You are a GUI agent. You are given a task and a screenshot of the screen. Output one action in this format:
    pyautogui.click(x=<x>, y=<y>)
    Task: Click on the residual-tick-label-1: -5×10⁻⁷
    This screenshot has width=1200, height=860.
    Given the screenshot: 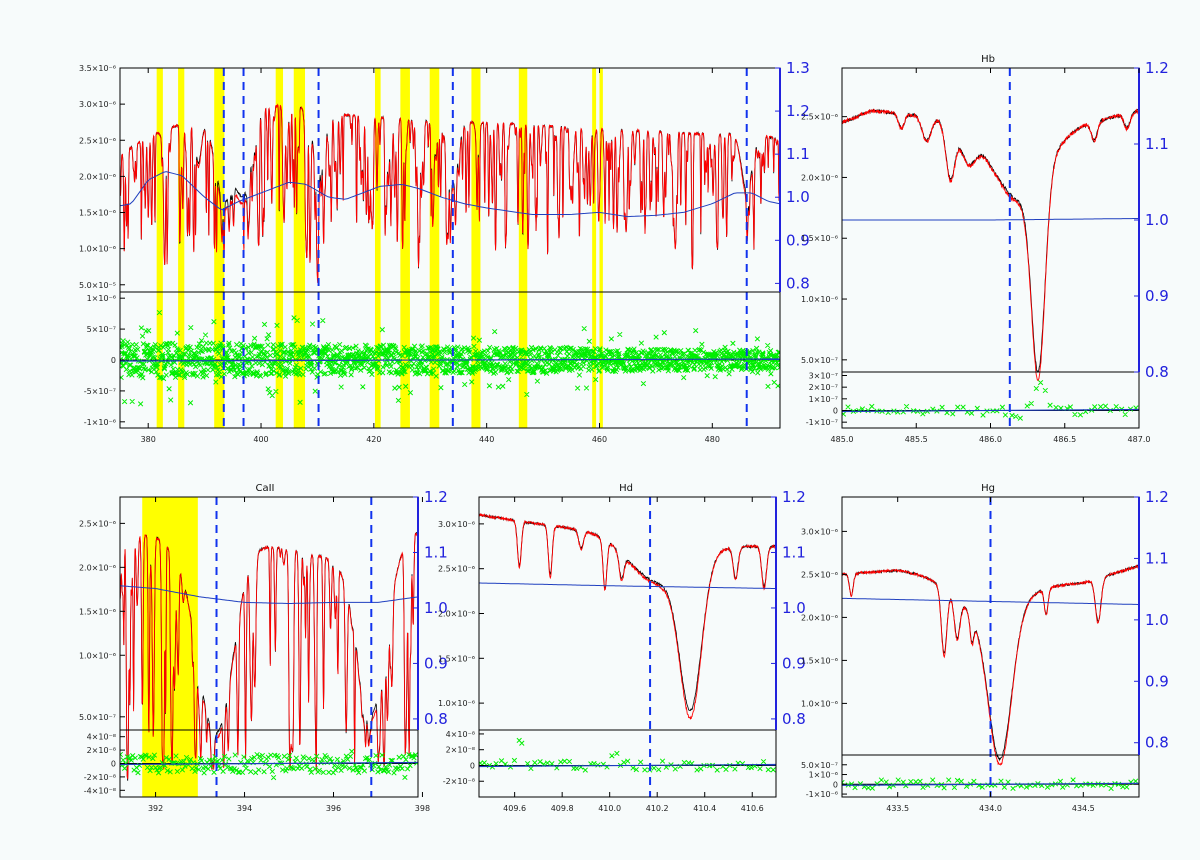 What is the action you would take?
    pyautogui.click(x=100, y=391)
    